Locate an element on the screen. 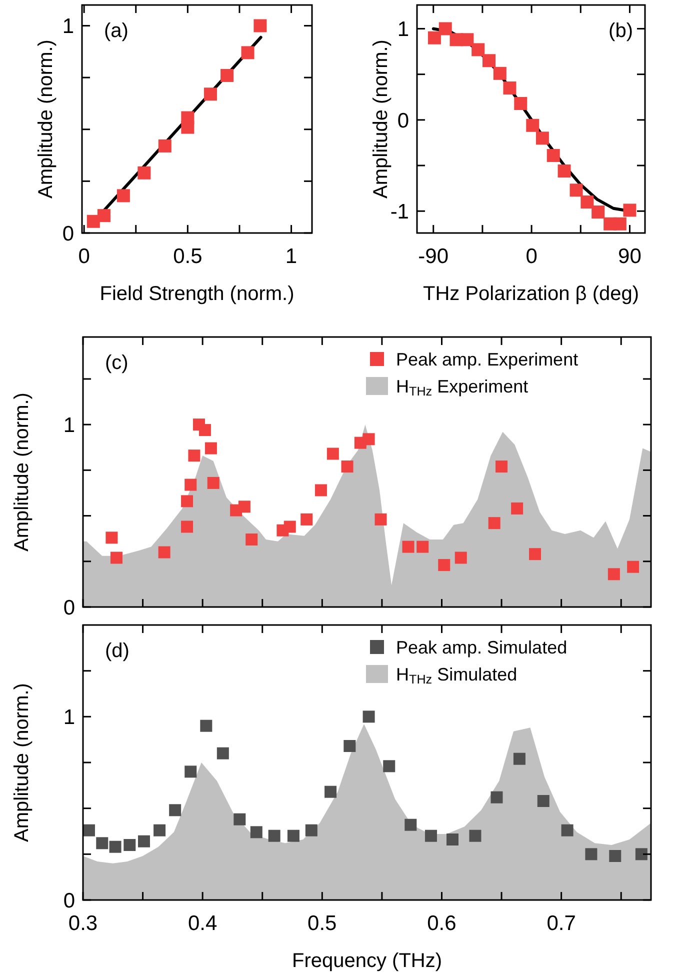  text: (c) is located at coordinates (116, 363).